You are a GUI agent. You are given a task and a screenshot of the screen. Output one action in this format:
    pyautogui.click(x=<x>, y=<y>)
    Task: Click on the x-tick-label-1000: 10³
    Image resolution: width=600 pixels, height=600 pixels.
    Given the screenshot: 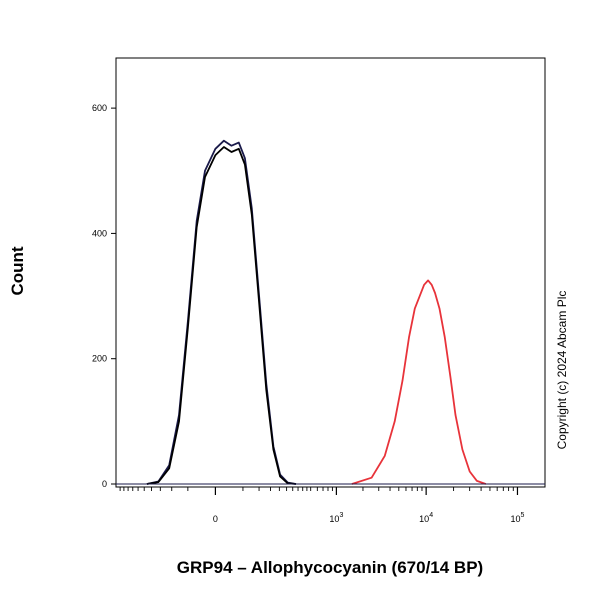 What is the action you would take?
    pyautogui.click(x=336, y=518)
    